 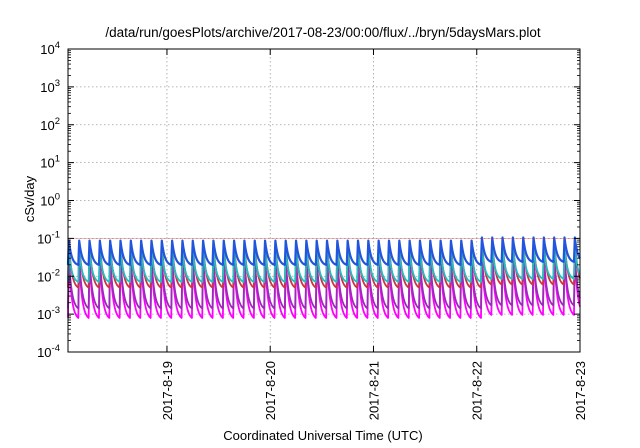 What do you see at coordinates (322, 435) in the screenshot?
I see `x-axis-label: Coordinated Universal Time (UTC)` at bounding box center [322, 435].